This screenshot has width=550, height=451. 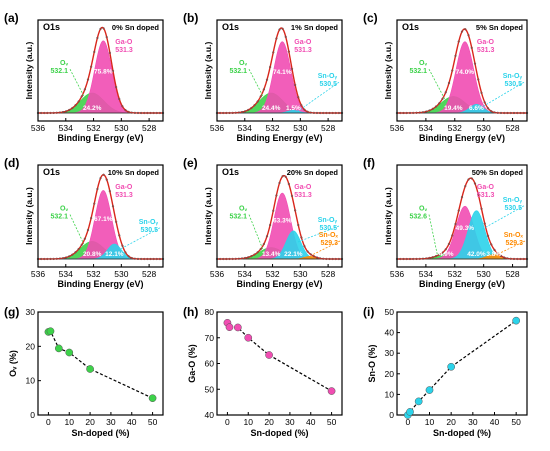 I want to click on x-tick-label: 530, so click(x=484, y=274).